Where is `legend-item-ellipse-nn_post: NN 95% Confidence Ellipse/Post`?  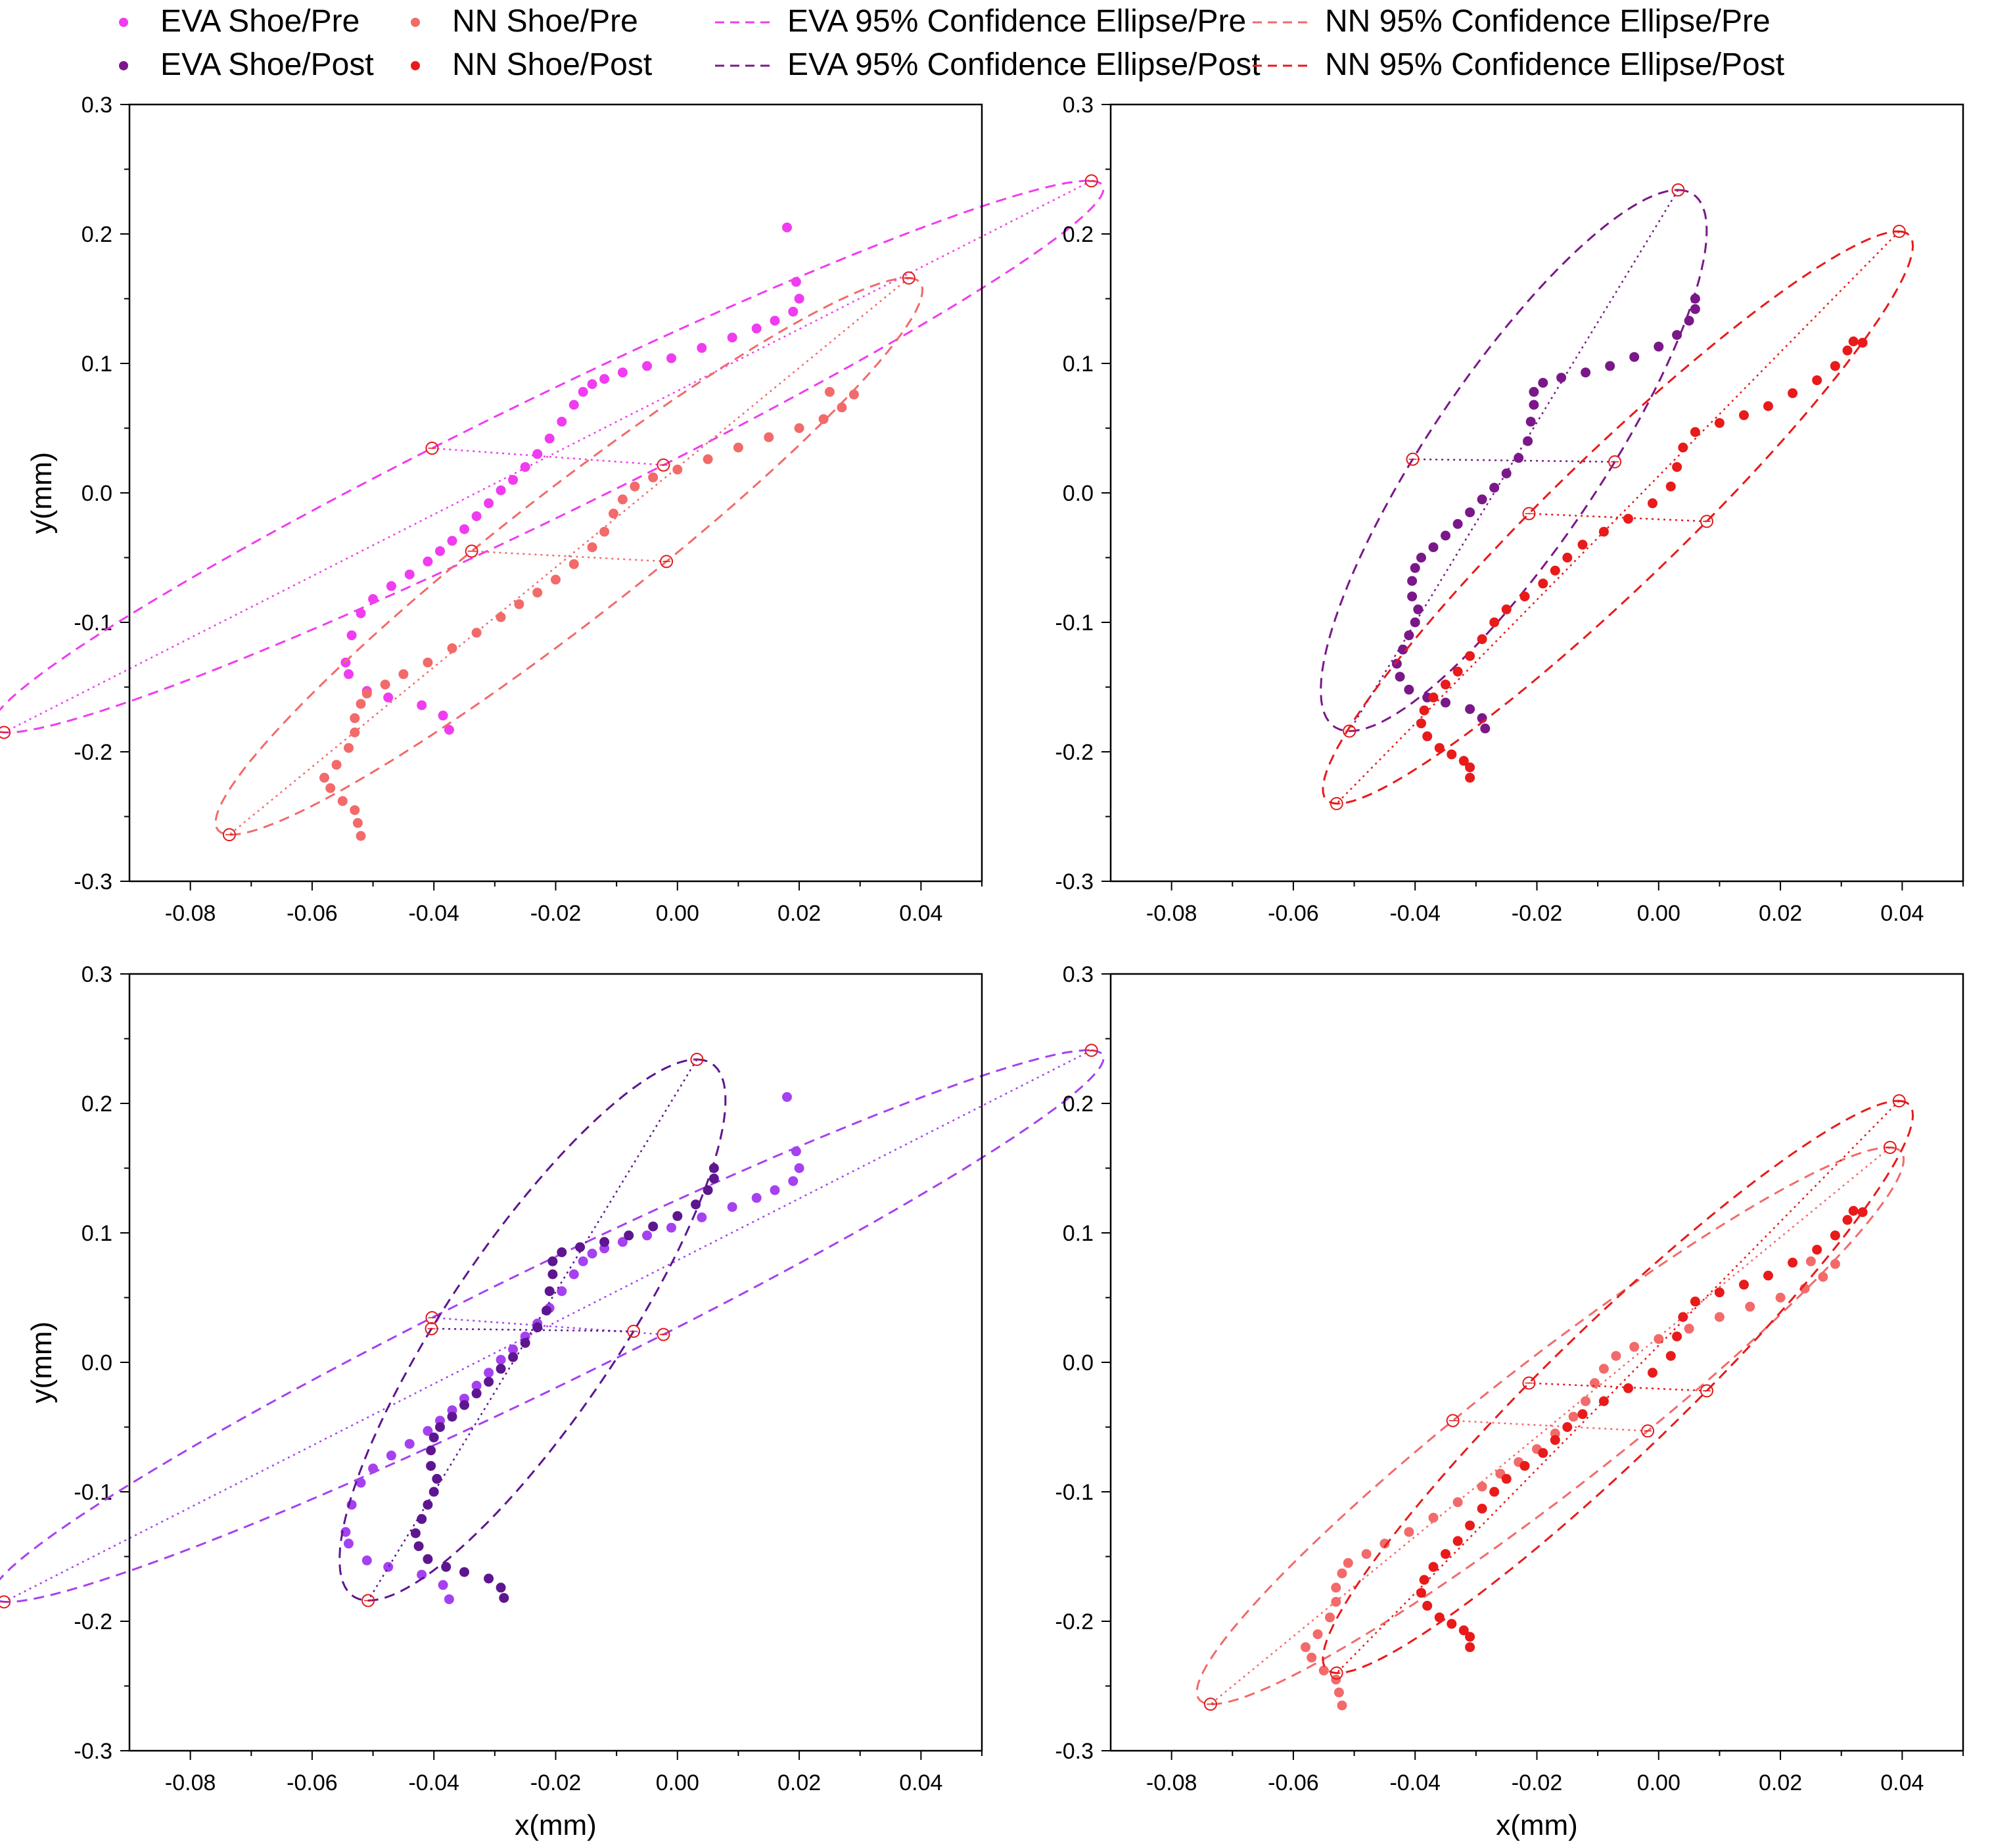
legend-item-ellipse-nn_post: NN 95% Confidence Ellipse/Post is located at coordinates (1519, 64).